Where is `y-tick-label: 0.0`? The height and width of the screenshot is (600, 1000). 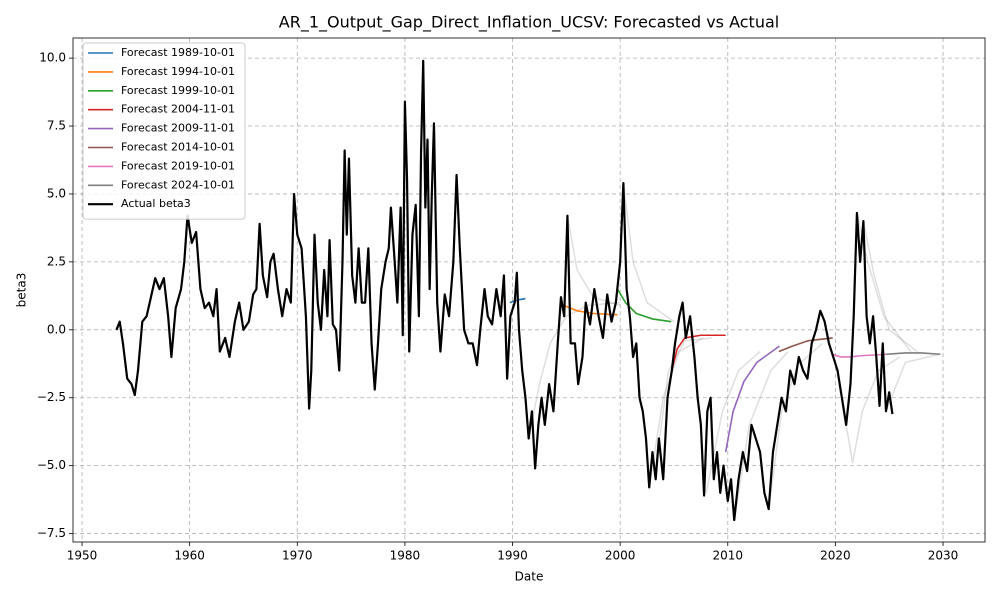 y-tick-label: 0.0 is located at coordinates (56, 329).